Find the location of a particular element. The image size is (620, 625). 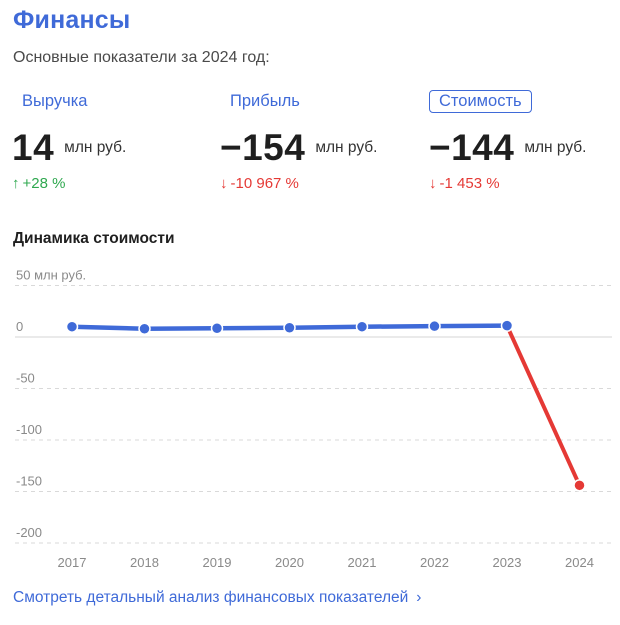

x-tick-label: 2017 is located at coordinates (72, 562).